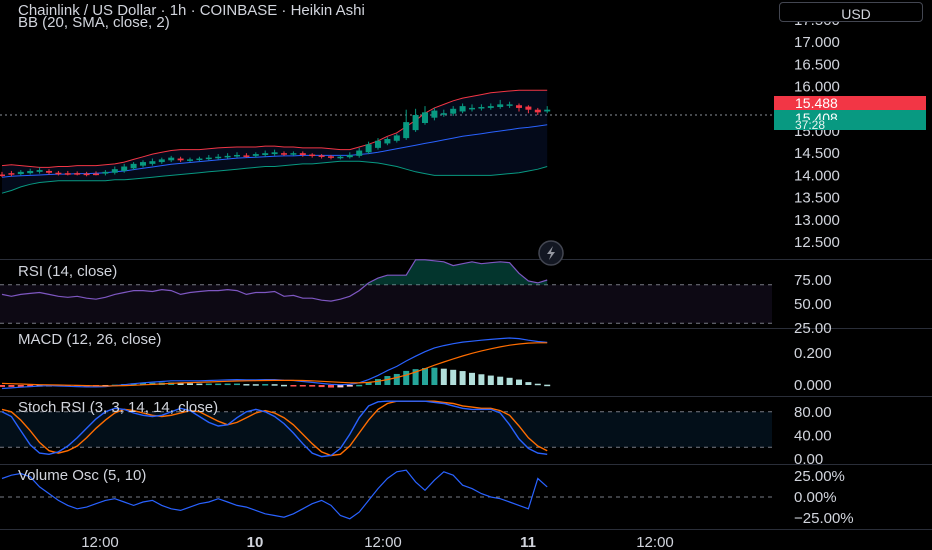 The width and height of the screenshot is (932, 550). What do you see at coordinates (813, 280) in the screenshot?
I see `rsi-tick-label: 75.00` at bounding box center [813, 280].